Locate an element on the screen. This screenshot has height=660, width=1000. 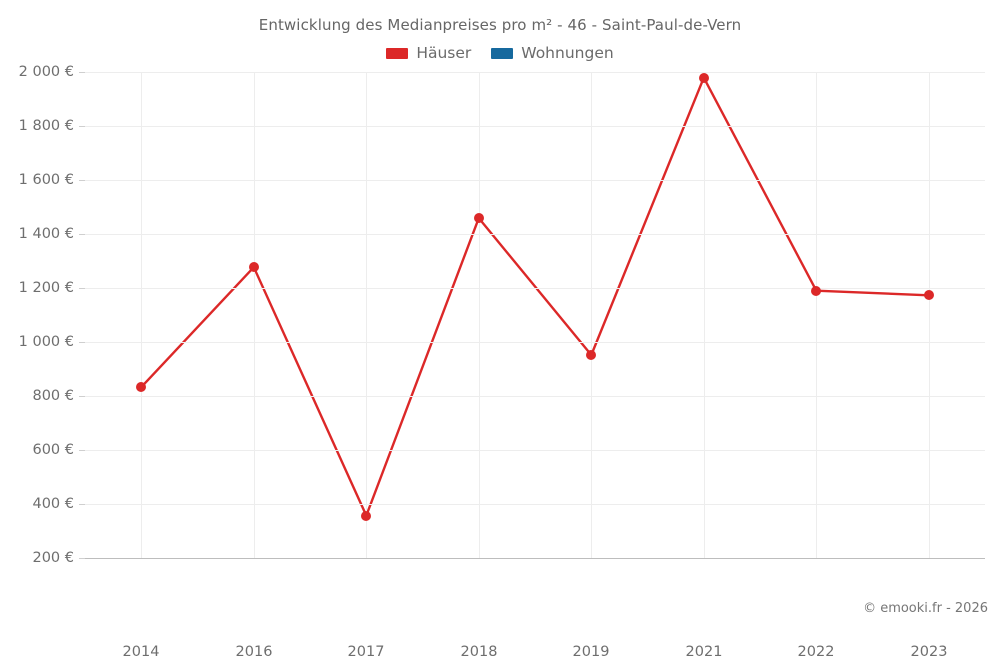
x-axis-tick-label: 2022 is located at coordinates (816, 652).